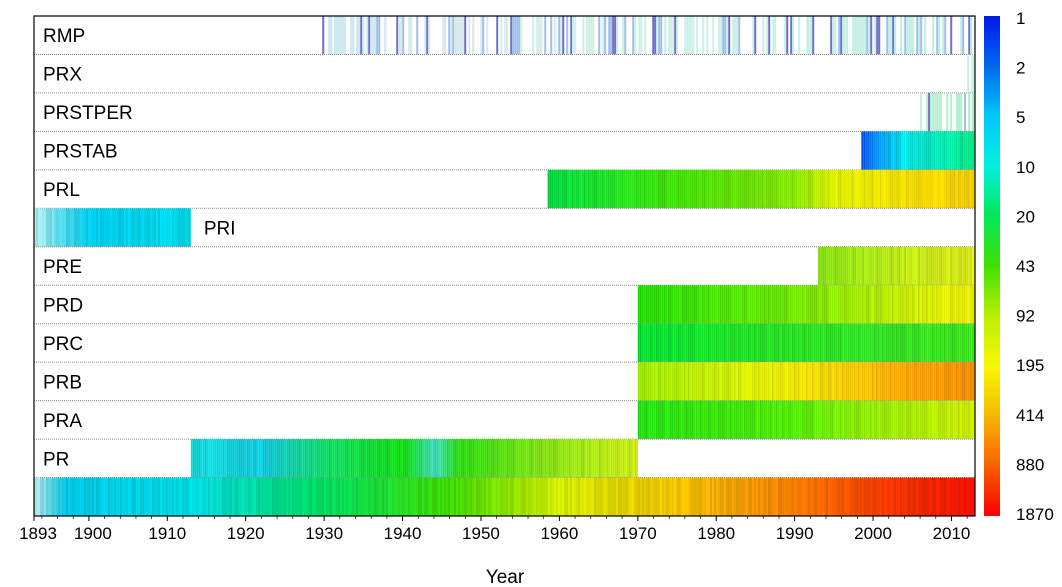 This screenshot has height=587, width=1062. What do you see at coordinates (1020, 68) in the screenshot?
I see `colorbar-label: 2` at bounding box center [1020, 68].